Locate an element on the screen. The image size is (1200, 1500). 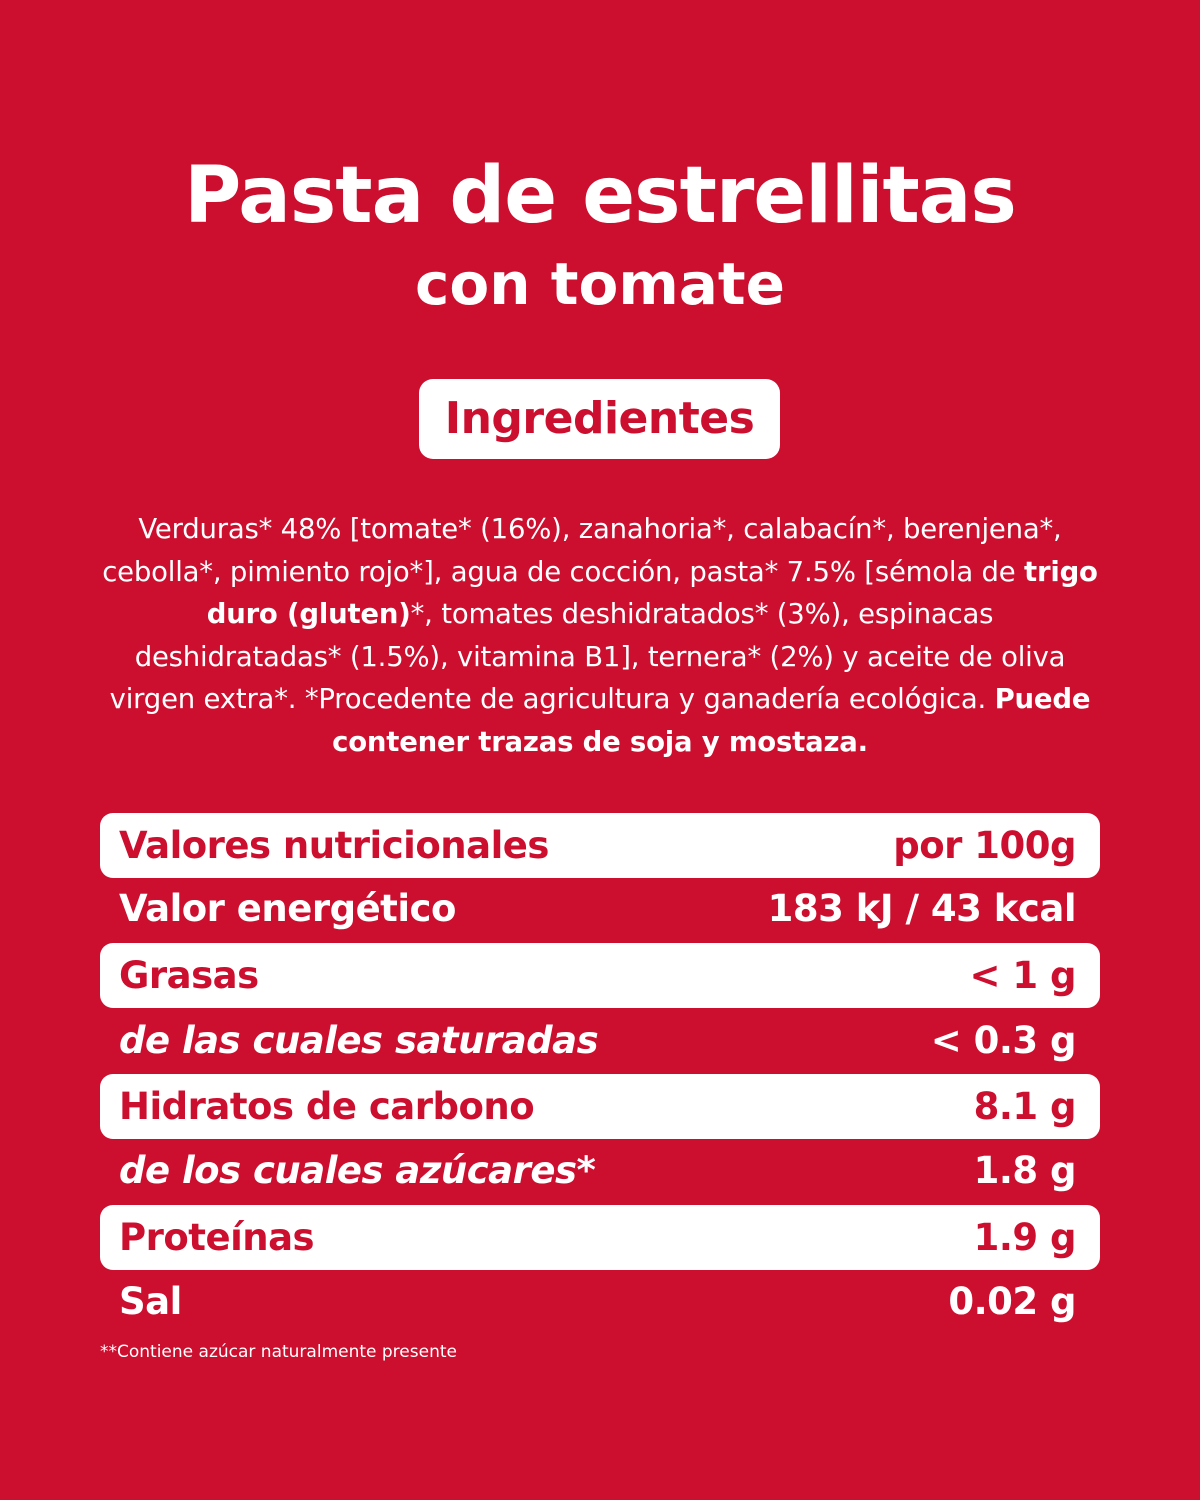
allergen-highlight: trigo duro (gluten) is located at coordinates (652, 593).